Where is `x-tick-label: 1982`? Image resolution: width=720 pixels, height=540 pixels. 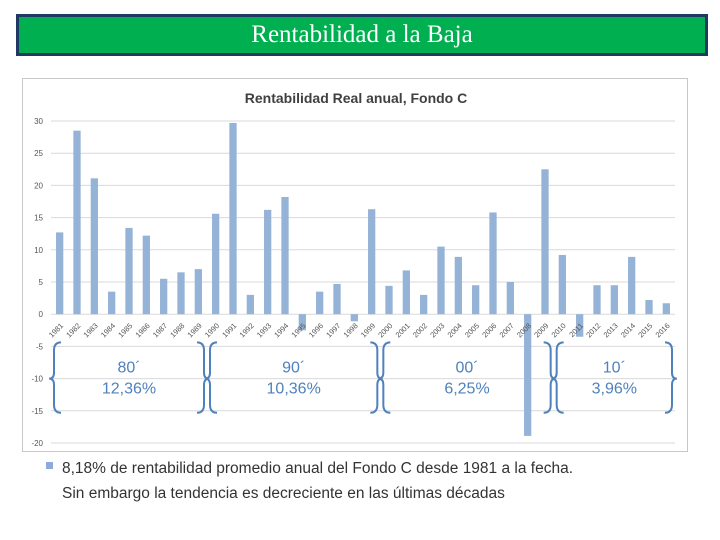
x-tick-label: 1982 is located at coordinates (73, 330).